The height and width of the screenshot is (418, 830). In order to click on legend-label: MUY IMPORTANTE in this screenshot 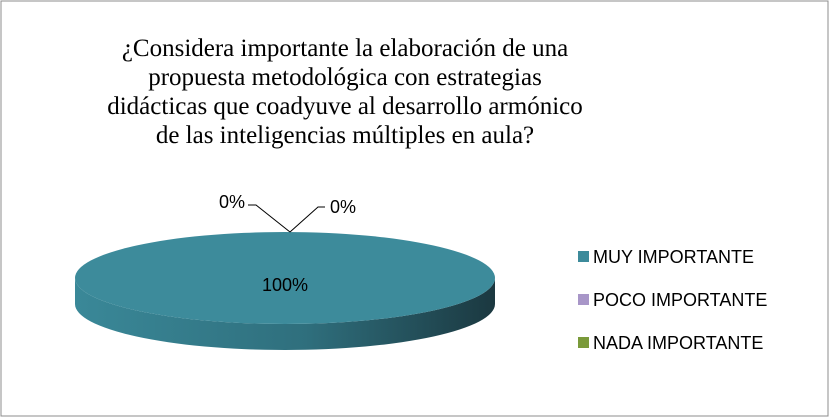, I will do `click(673, 257)`.